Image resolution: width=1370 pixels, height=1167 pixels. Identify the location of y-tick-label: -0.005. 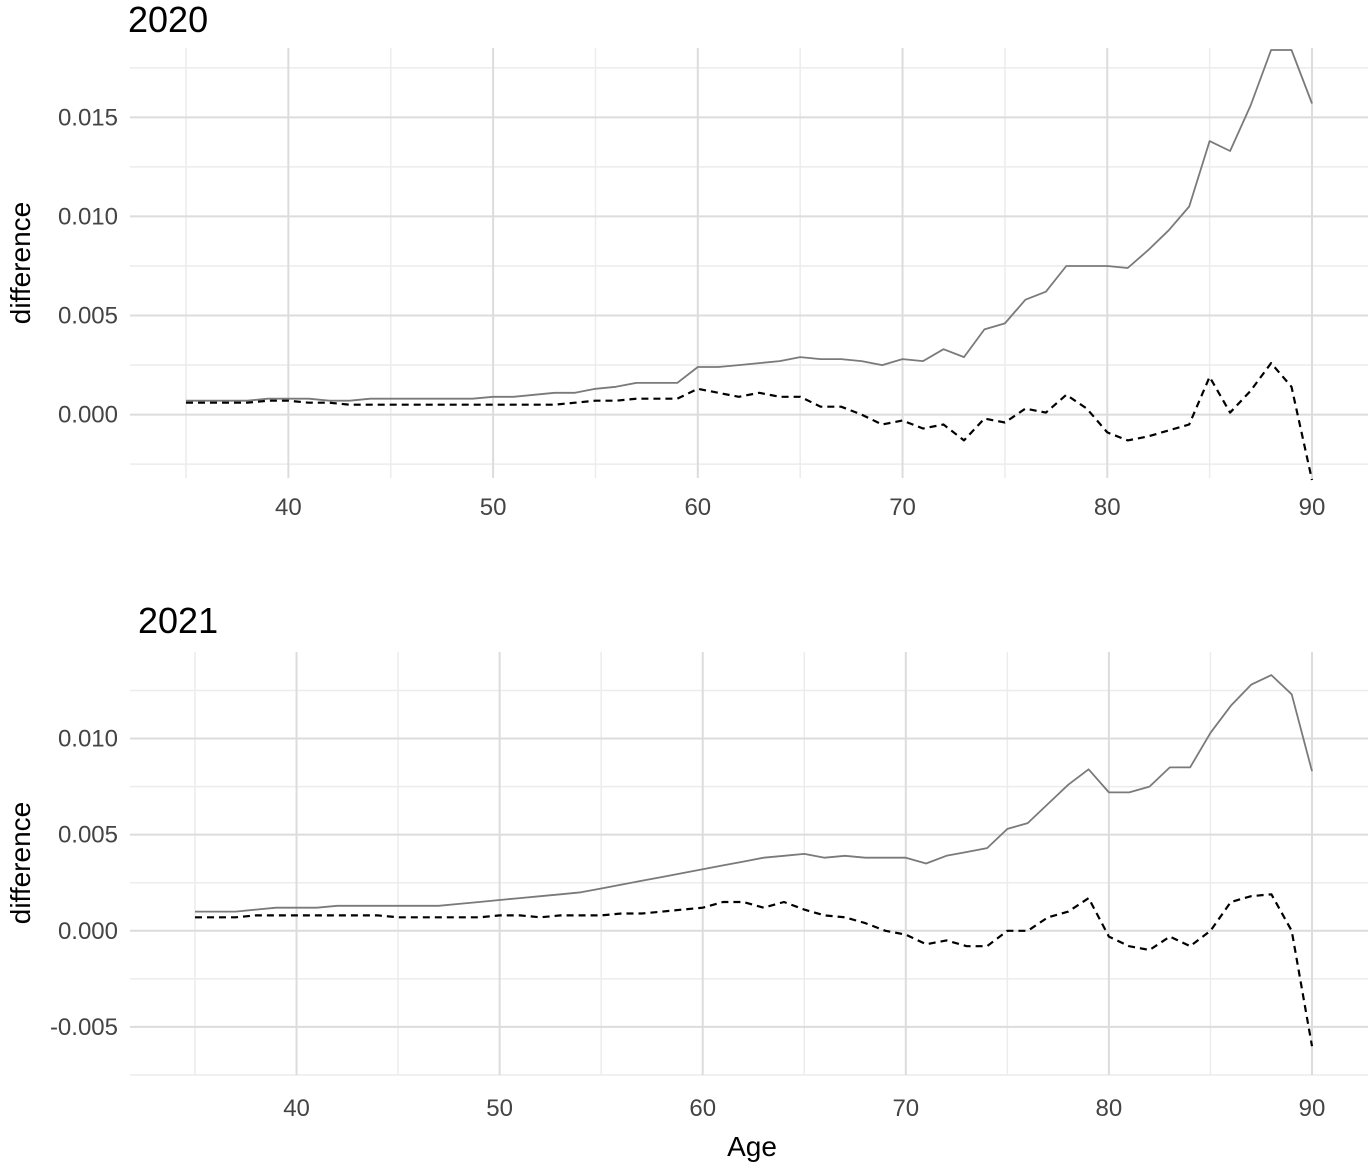
(84, 1027).